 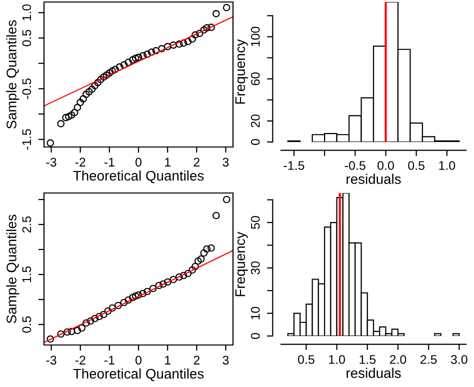 I want to click on y-tick-label: 50, so click(x=255, y=222).